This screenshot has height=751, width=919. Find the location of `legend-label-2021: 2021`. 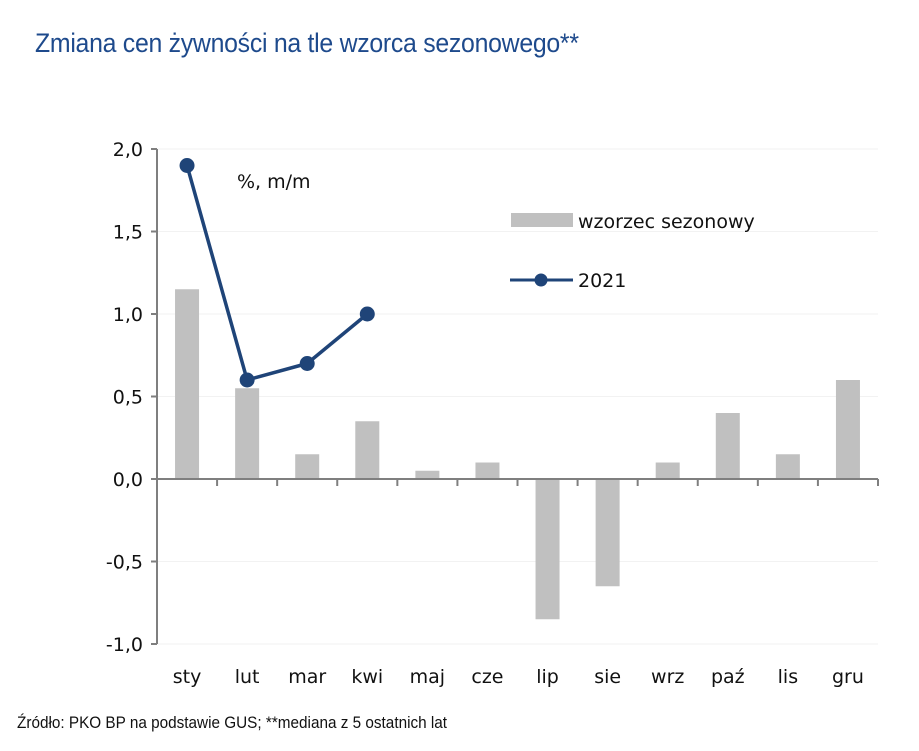

legend-label-2021: 2021 is located at coordinates (602, 281).